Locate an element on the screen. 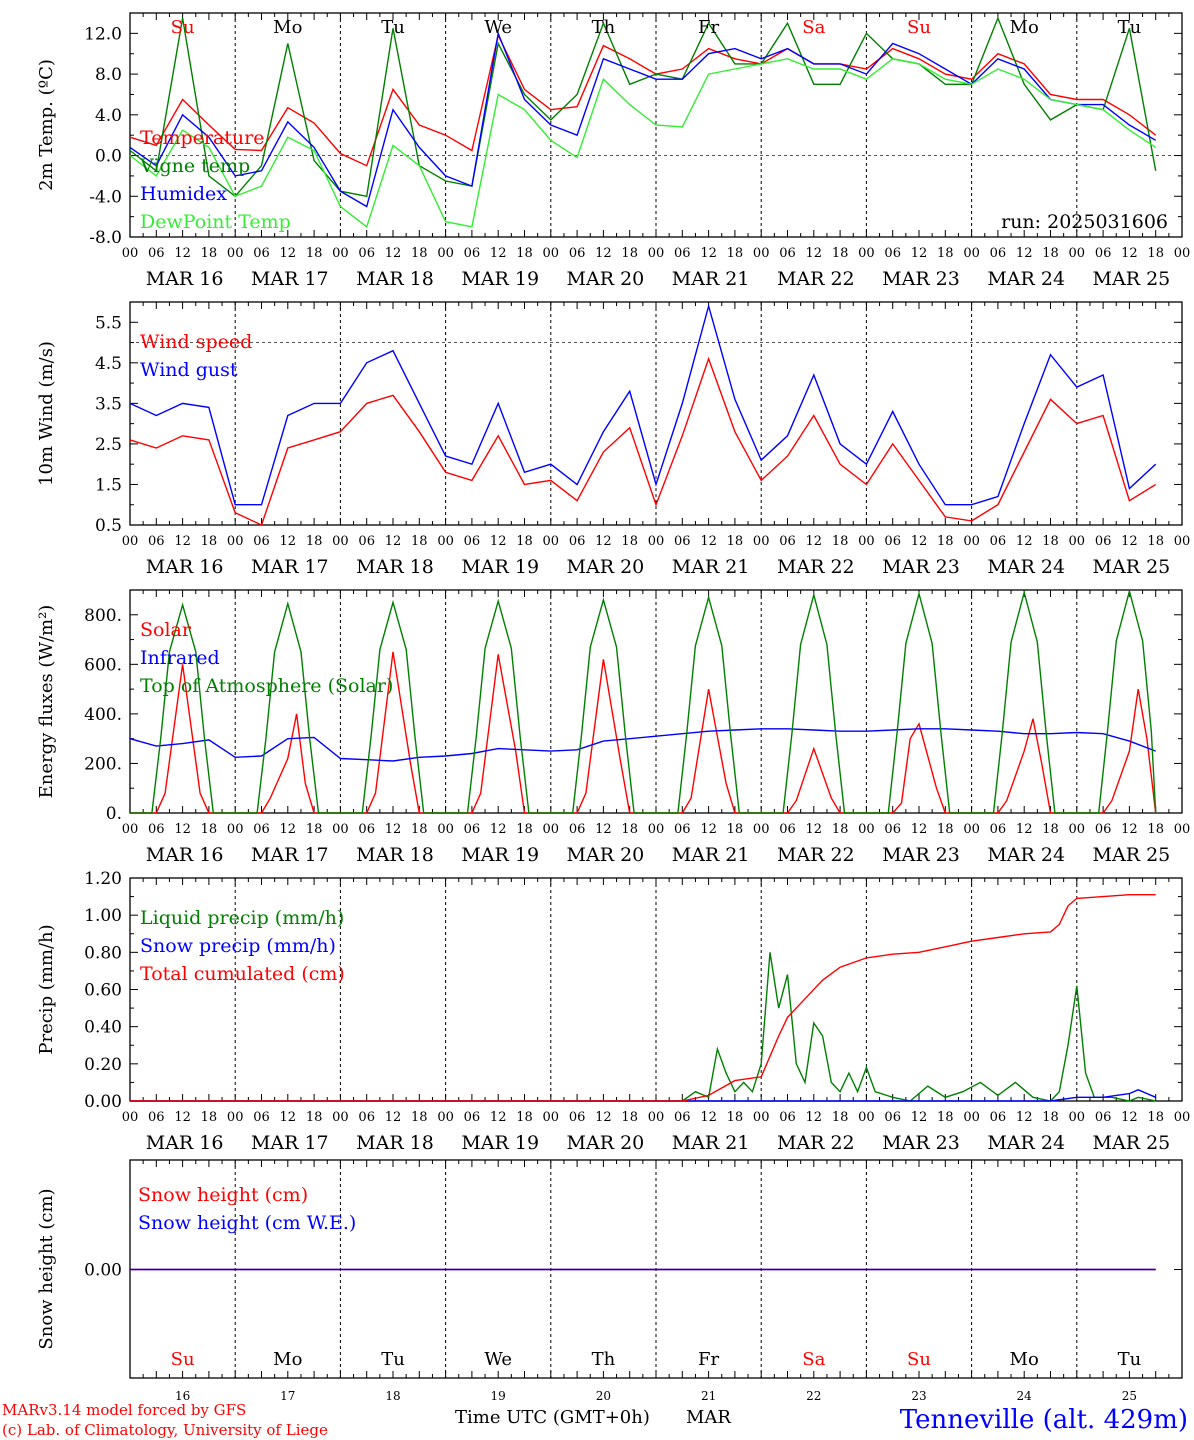 The height and width of the screenshot is (1440, 1194). y-tick-label: 12.0 is located at coordinates (103, 34).